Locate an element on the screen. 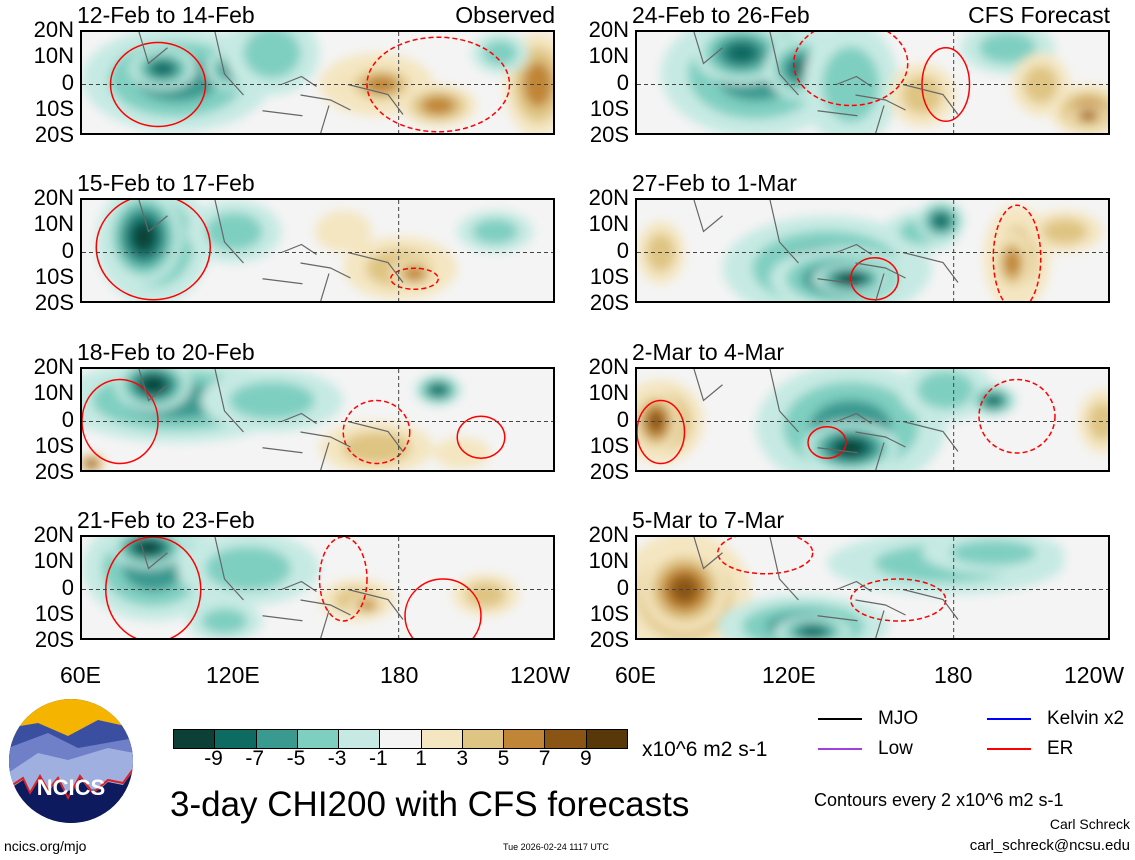 The width and height of the screenshot is (1135, 860). colorbar-tick: -5 is located at coordinates (296, 758).